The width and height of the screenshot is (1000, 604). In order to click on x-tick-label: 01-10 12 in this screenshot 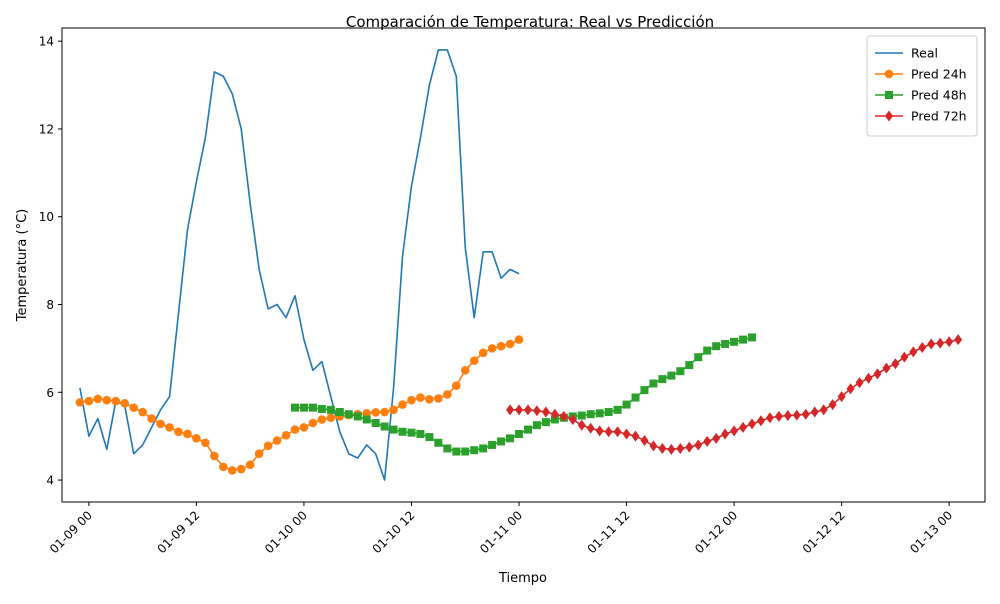, I will do `click(394, 532)`.